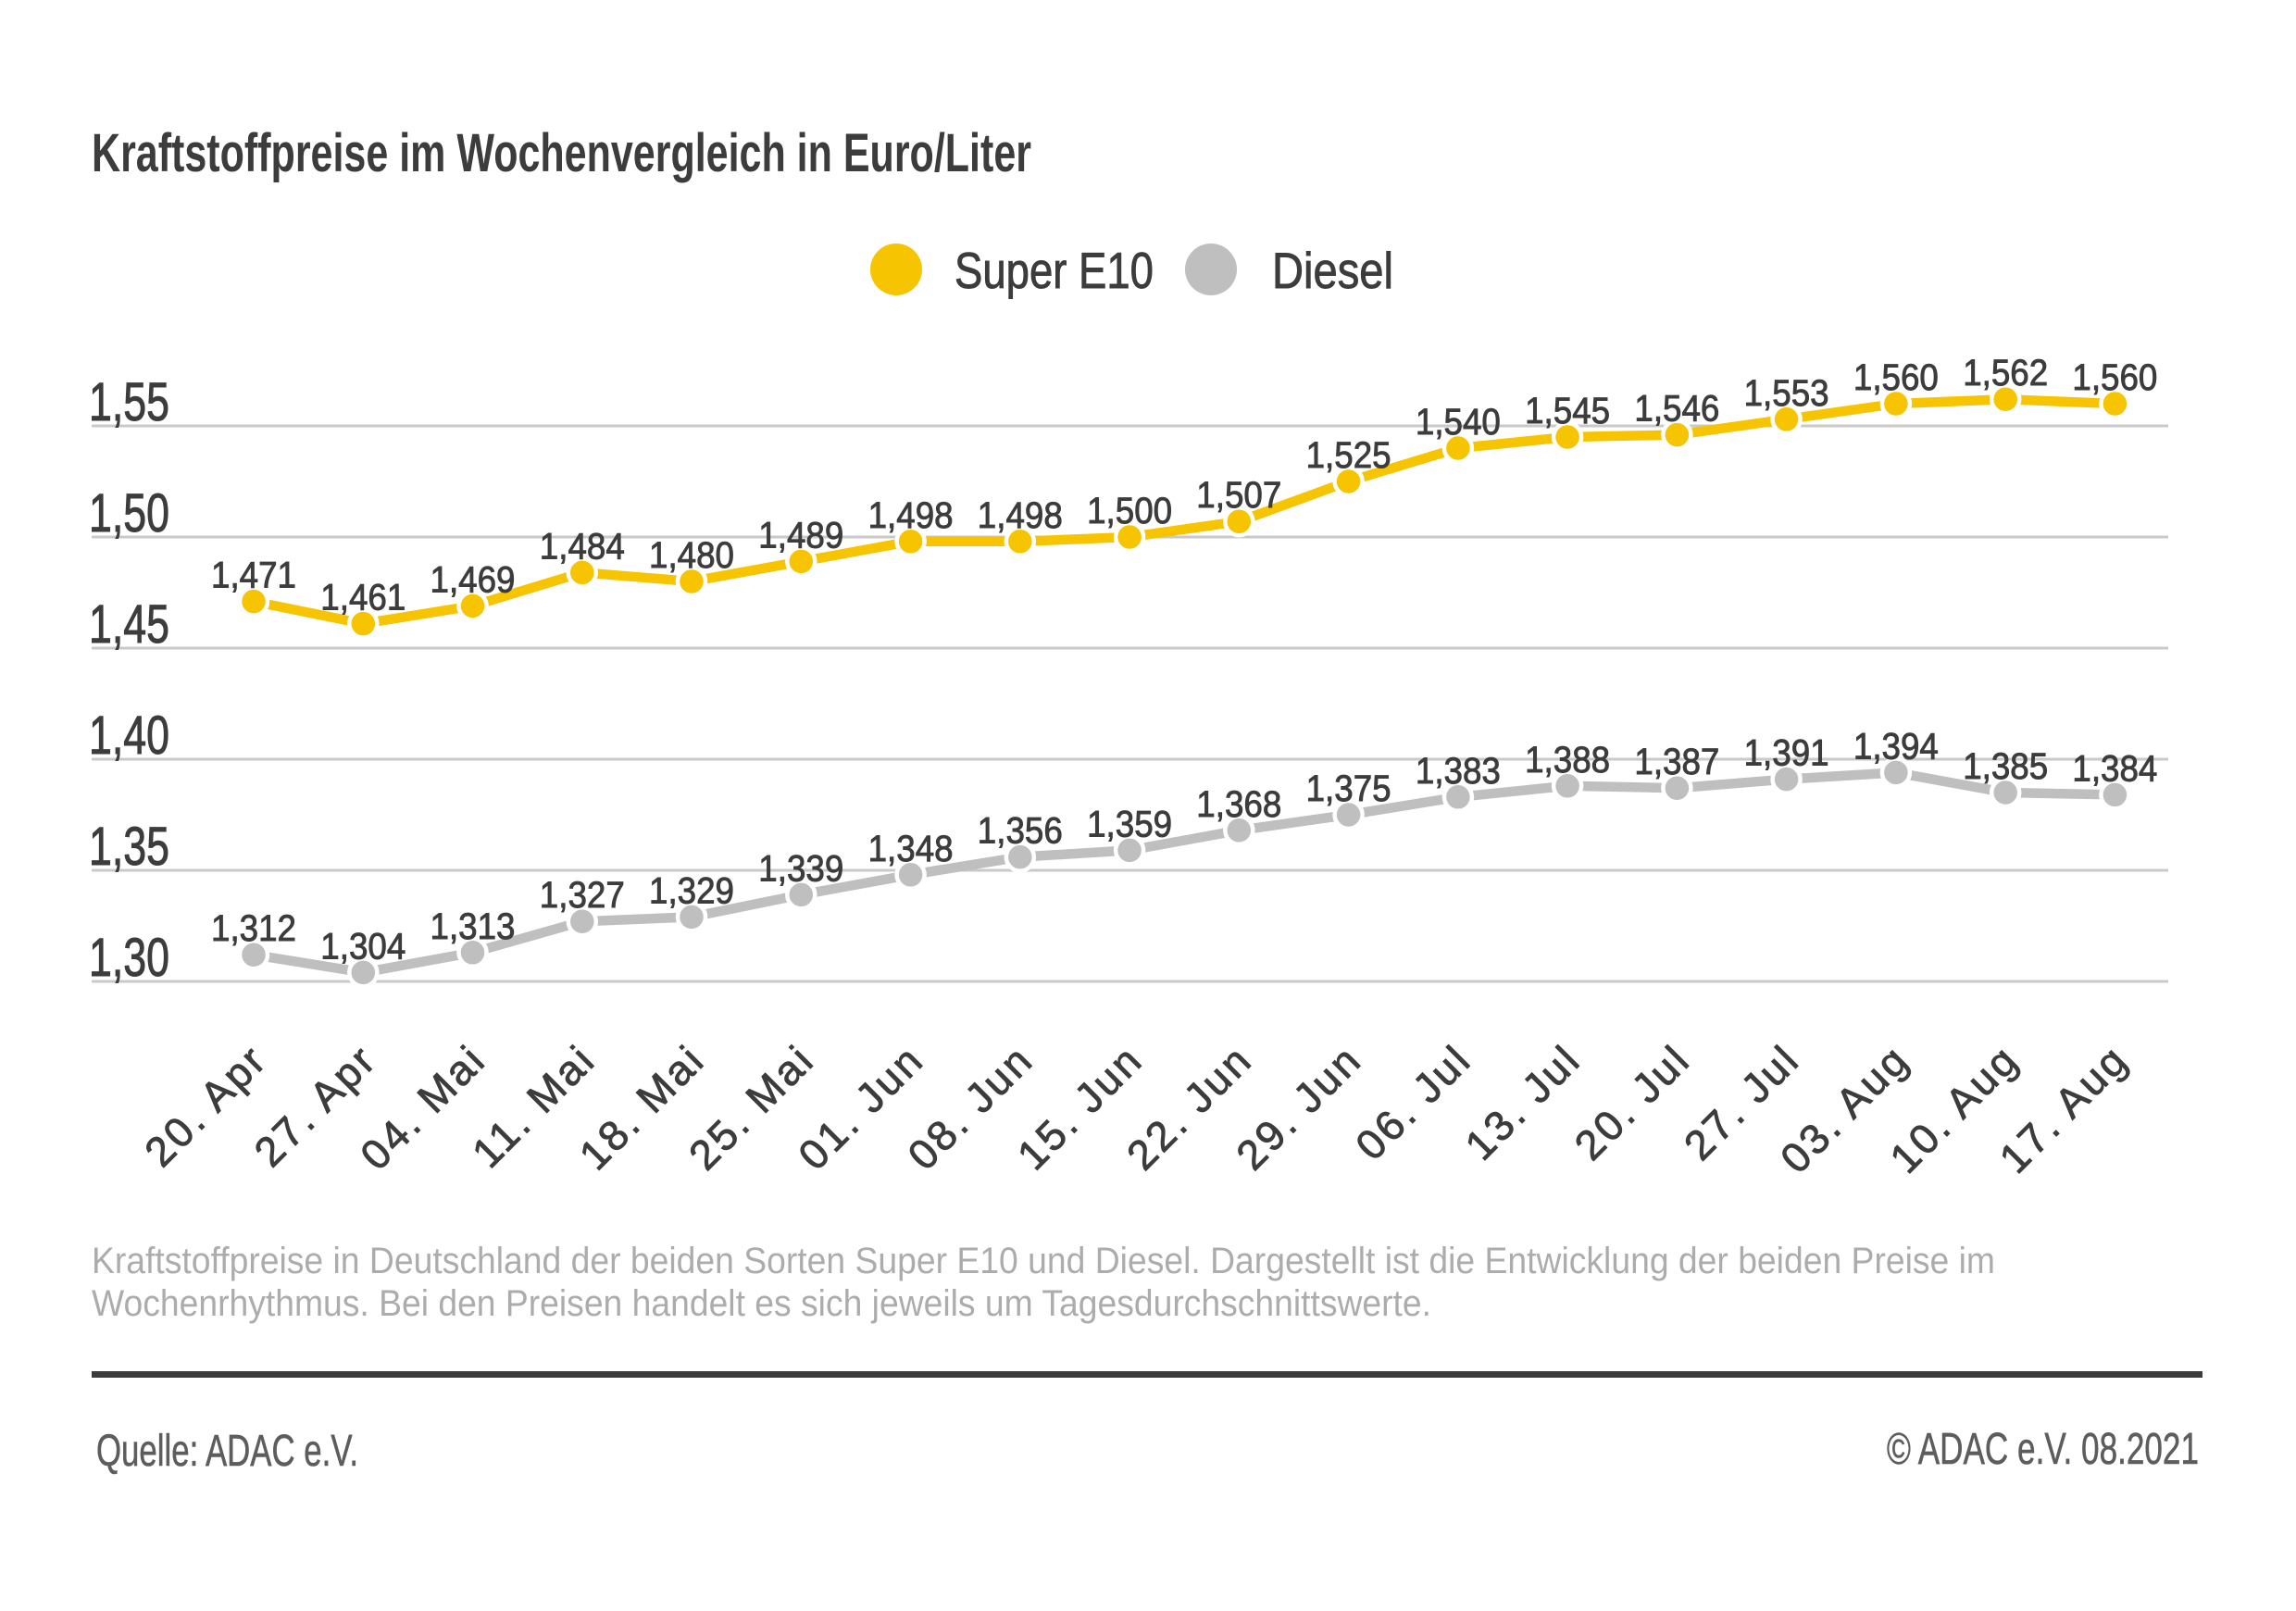  I want to click on svg-text: 1,304, so click(363, 946).